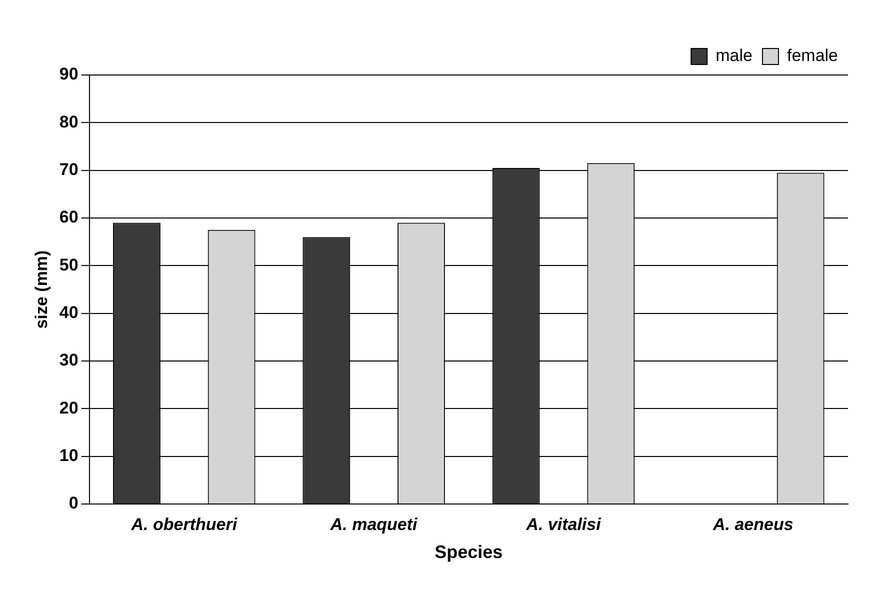 Image resolution: width=889 pixels, height=591 pixels. What do you see at coordinates (184, 524) in the screenshot?
I see `x-tick-label: A. oberthueri` at bounding box center [184, 524].